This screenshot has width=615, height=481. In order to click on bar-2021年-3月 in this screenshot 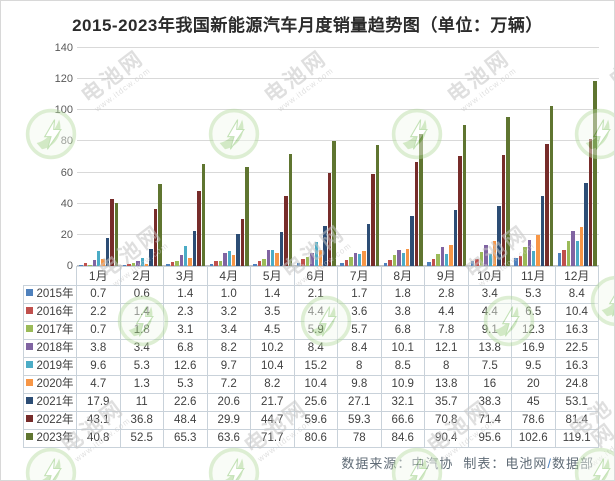, I will do `click(194, 248)`.